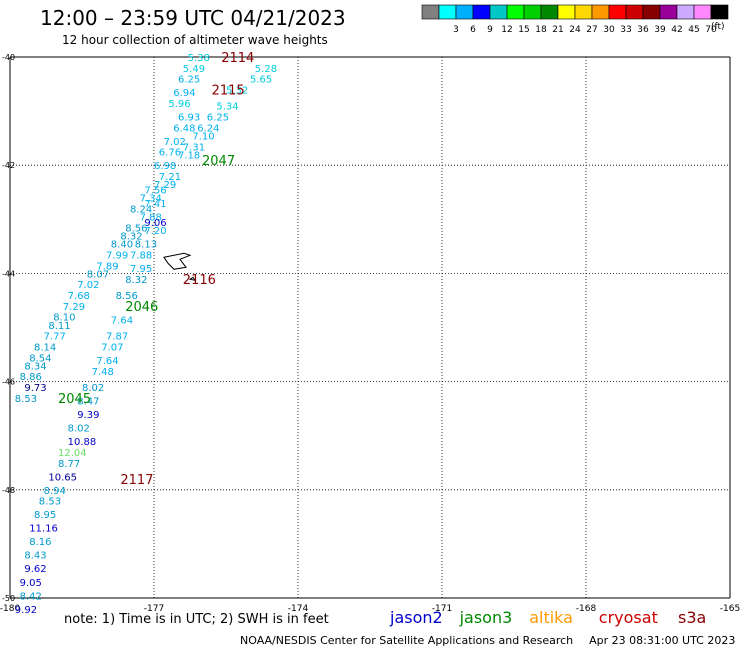 The width and height of the screenshot is (740, 650). I want to click on colorbar-label: 24, so click(575, 30).